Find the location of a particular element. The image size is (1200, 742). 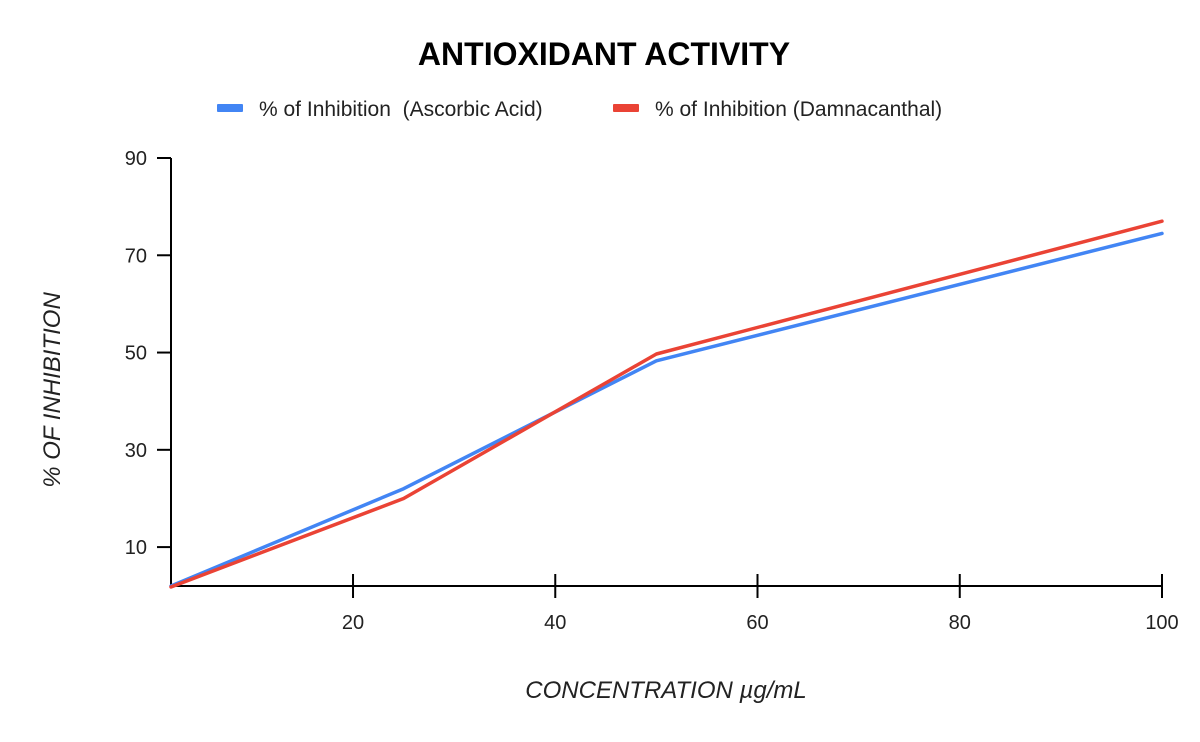

legend-label: % of Inhibition (Damnacanthal) is located at coordinates (798, 109).